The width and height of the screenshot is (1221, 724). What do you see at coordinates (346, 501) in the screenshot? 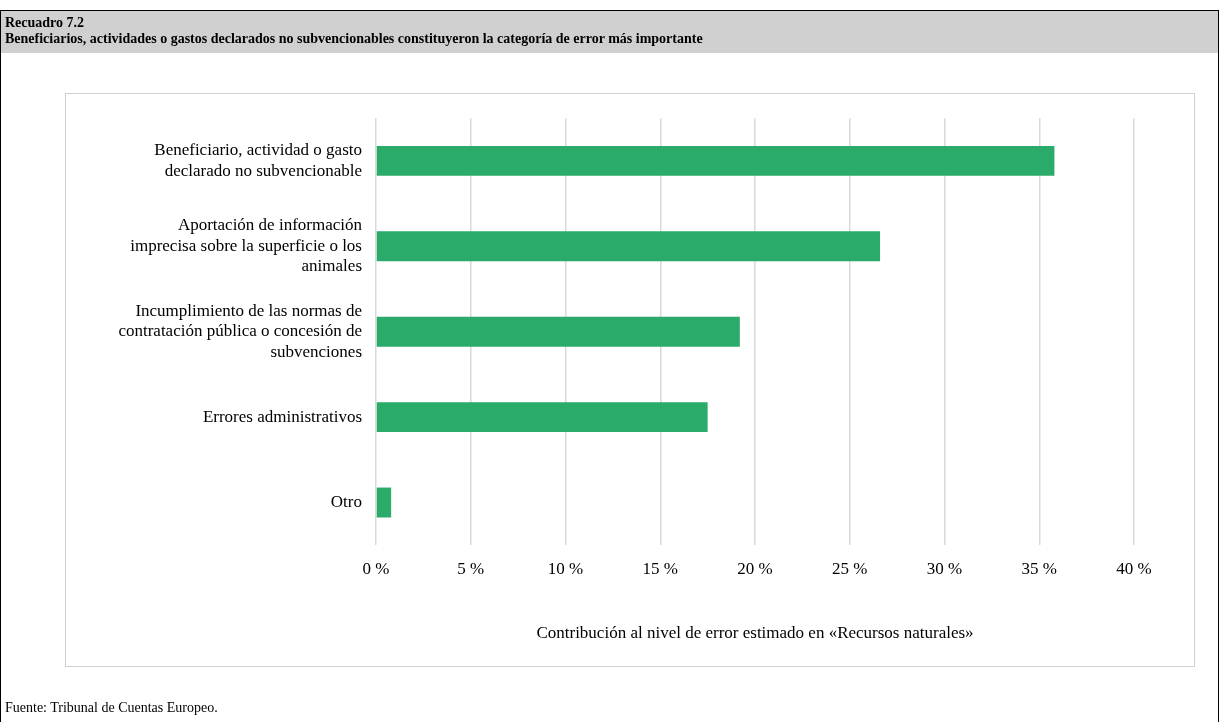
I see `y-tick-label: Otro` at bounding box center [346, 501].